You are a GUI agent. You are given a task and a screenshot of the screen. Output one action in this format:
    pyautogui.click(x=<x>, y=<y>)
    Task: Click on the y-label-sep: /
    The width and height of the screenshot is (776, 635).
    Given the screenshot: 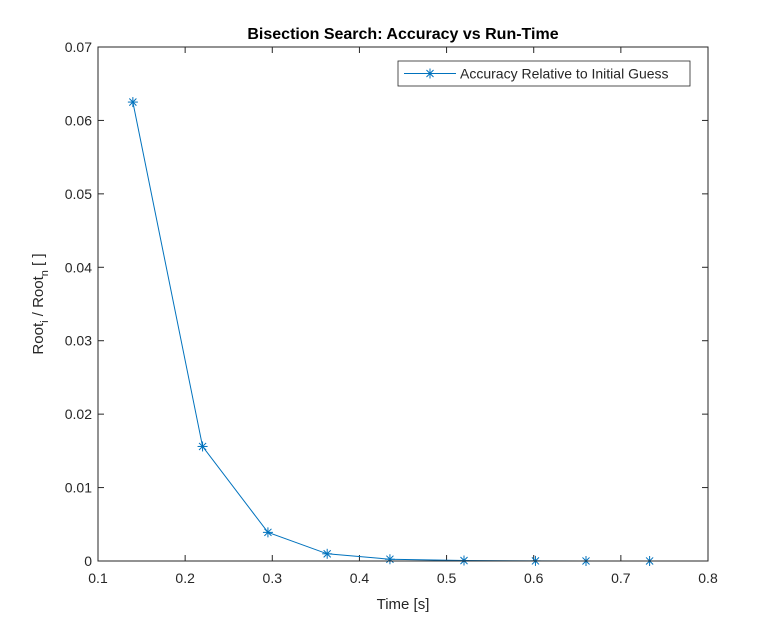 What is the action you would take?
    pyautogui.click(x=38, y=314)
    